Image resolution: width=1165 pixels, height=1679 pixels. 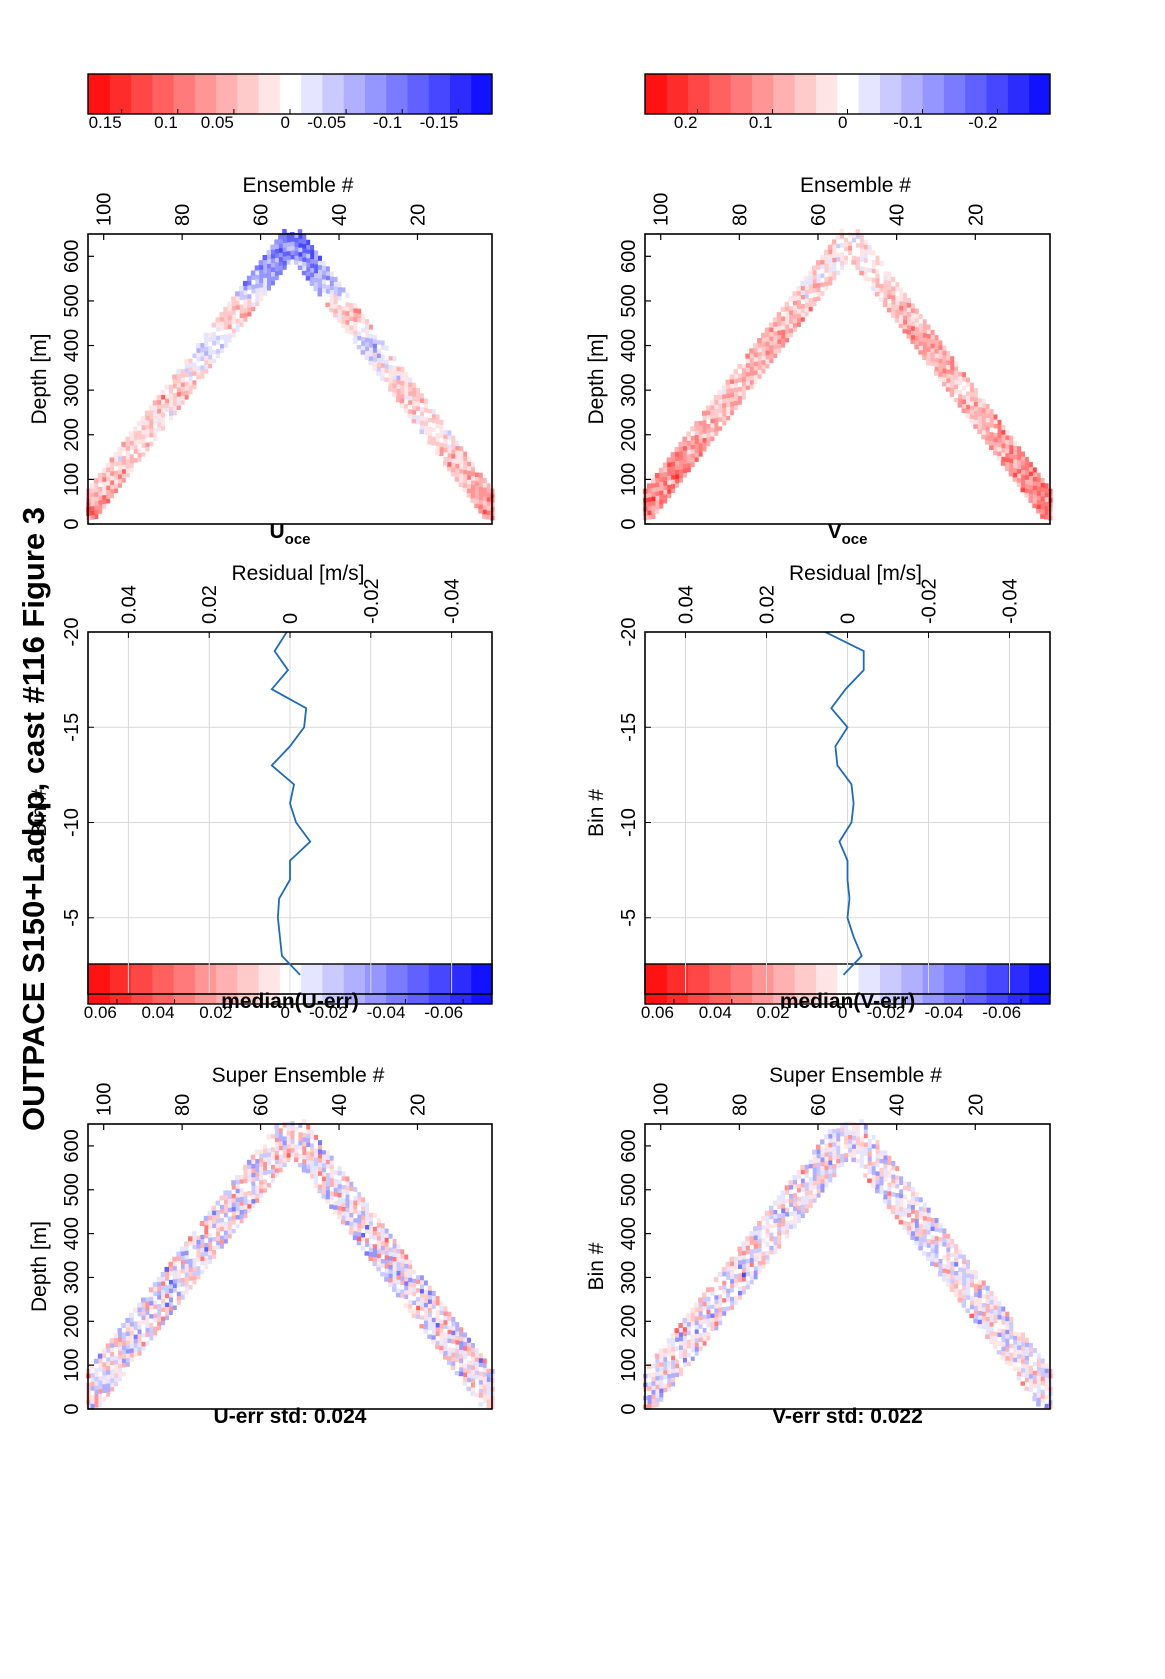 What do you see at coordinates (629, 1189) in the screenshot?
I see `depth-tick-label: 500` at bounding box center [629, 1189].